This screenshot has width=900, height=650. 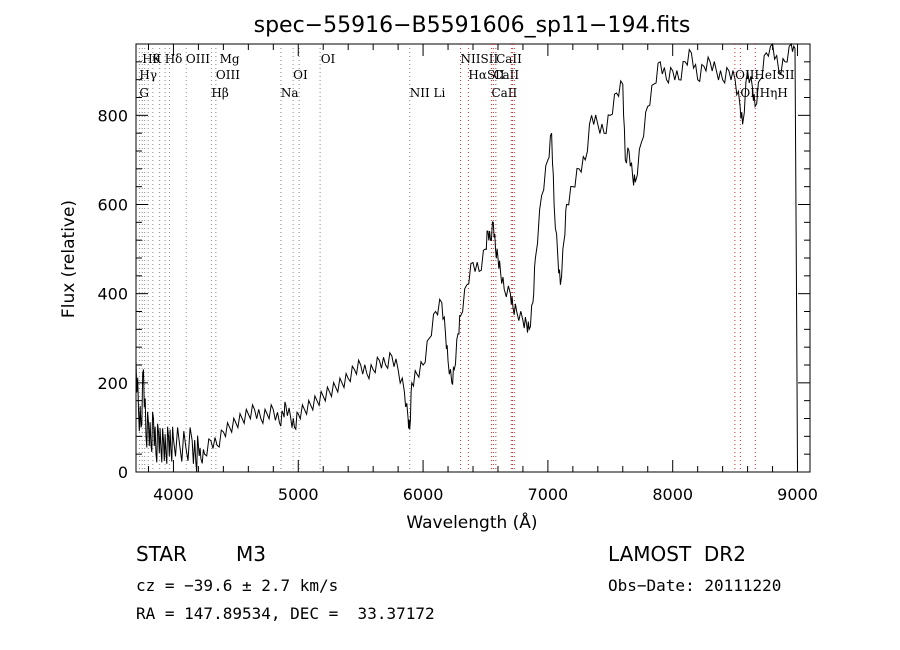 What do you see at coordinates (151, 59) in the screenshot?
I see `line-label: Hθ` at bounding box center [151, 59].